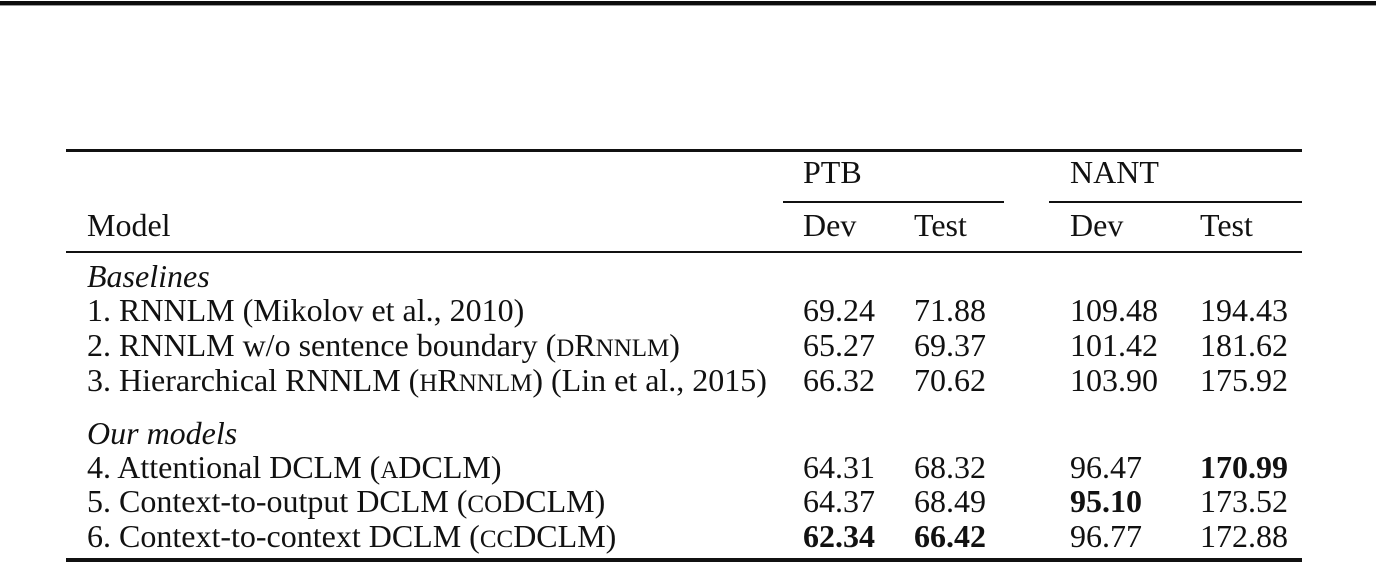 This screenshot has width=1376, height=569. What do you see at coordinates (234, 467) in the screenshot?
I see `model-label: 4. Attentional DCLM (` at bounding box center [234, 467].